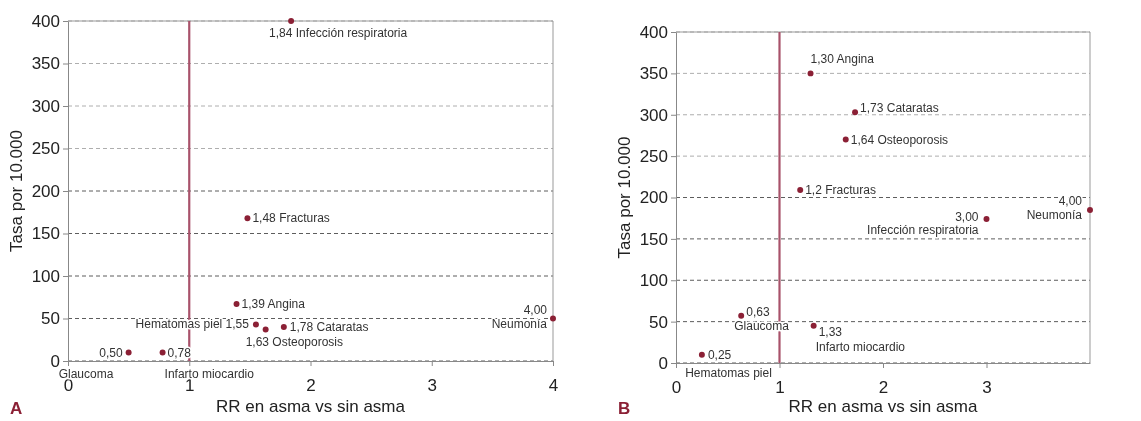  I want to click on annotation: 1,33, so click(830, 331).